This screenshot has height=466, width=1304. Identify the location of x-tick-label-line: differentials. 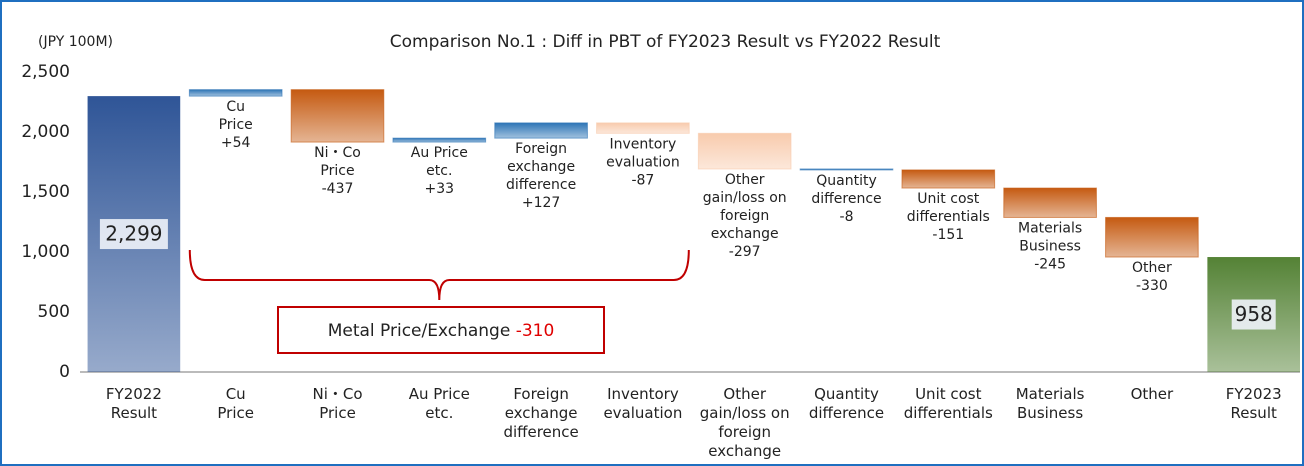
(948, 413).